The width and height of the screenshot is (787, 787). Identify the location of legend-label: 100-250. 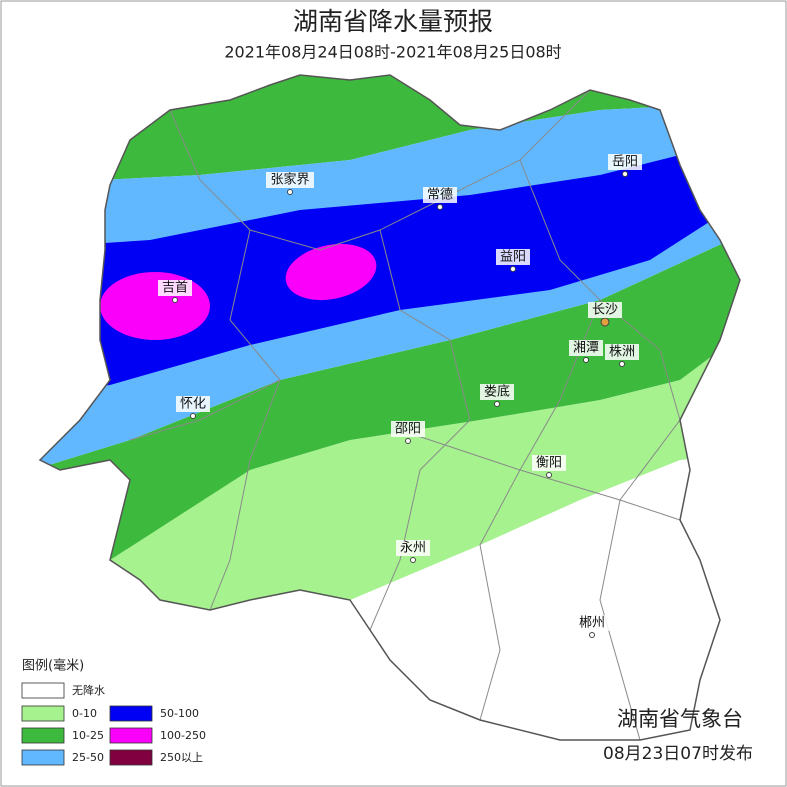
(183, 735).